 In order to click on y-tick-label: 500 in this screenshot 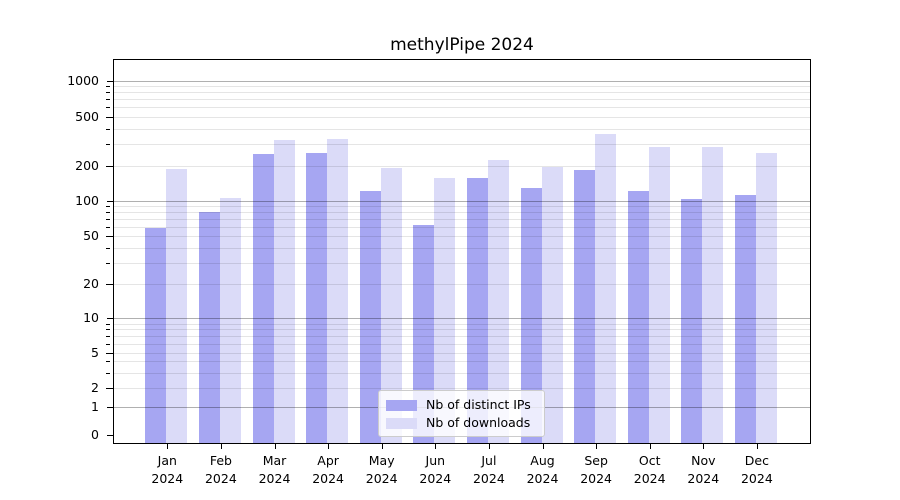, I will do `click(87, 116)`.